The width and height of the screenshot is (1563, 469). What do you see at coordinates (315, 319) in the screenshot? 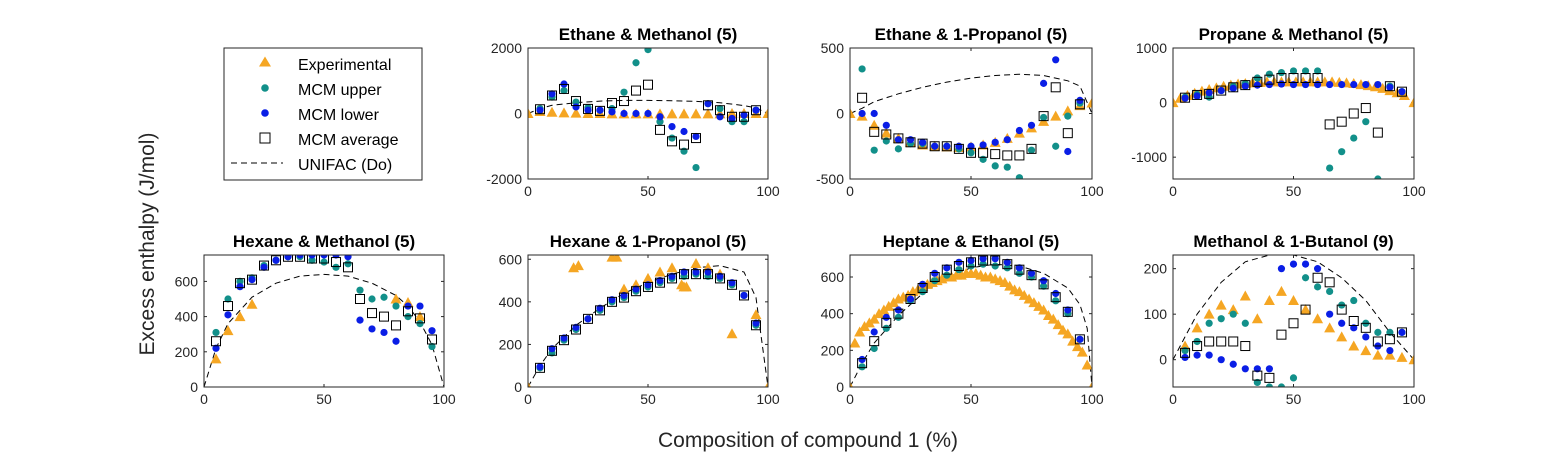
I see `panel-4: 0 50 100 0 200 400 600 Hexane & Methanol (5)` at bounding box center [315, 319].